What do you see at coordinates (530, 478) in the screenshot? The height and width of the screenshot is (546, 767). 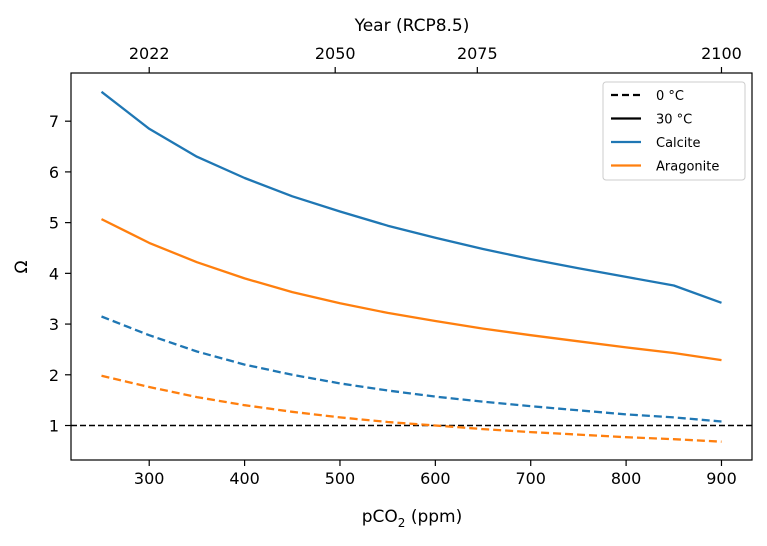 I see `x-tick-label: 700` at bounding box center [530, 478].